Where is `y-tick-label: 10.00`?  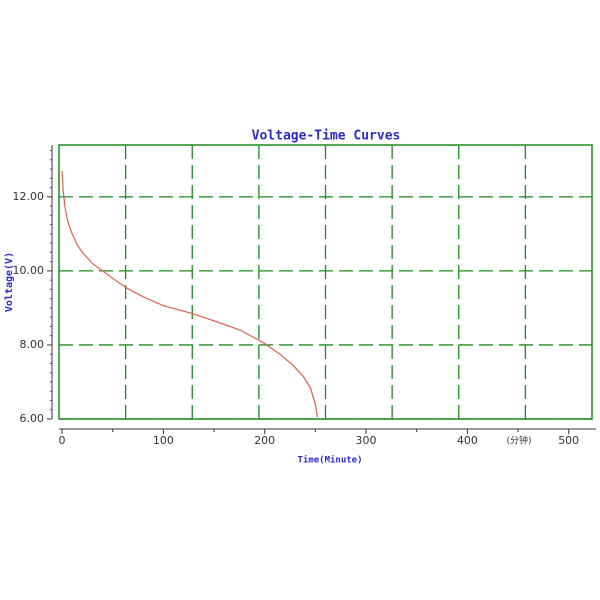
y-tick-label: 10.00 is located at coordinates (29, 270).